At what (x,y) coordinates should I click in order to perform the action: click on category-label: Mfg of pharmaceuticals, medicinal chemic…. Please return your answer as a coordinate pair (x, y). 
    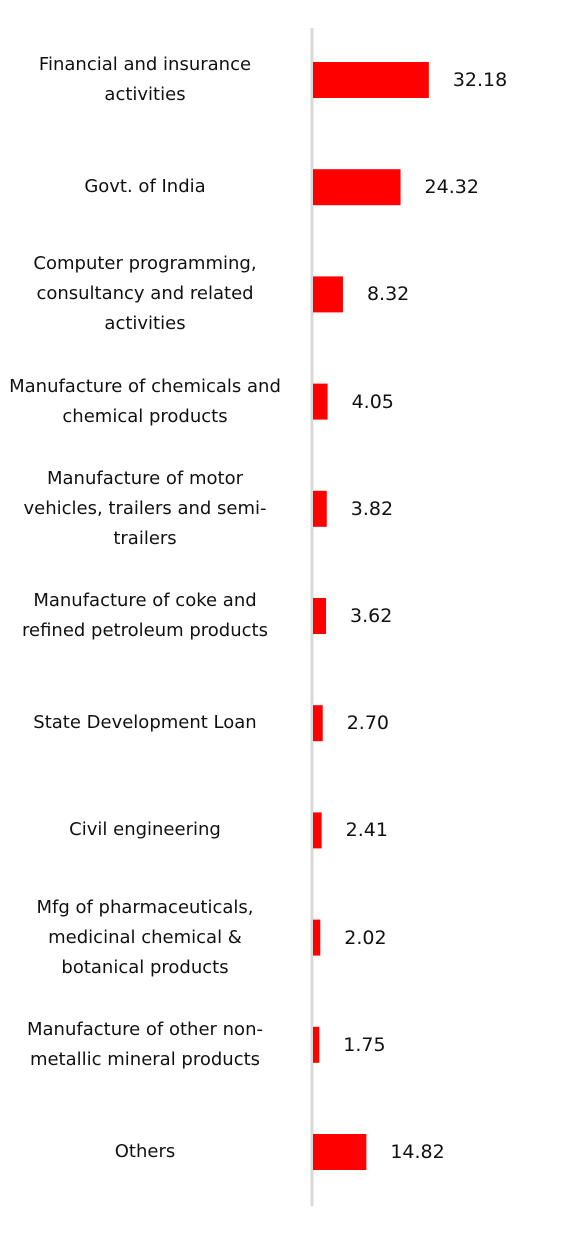
    Looking at the image, I should click on (145, 937).